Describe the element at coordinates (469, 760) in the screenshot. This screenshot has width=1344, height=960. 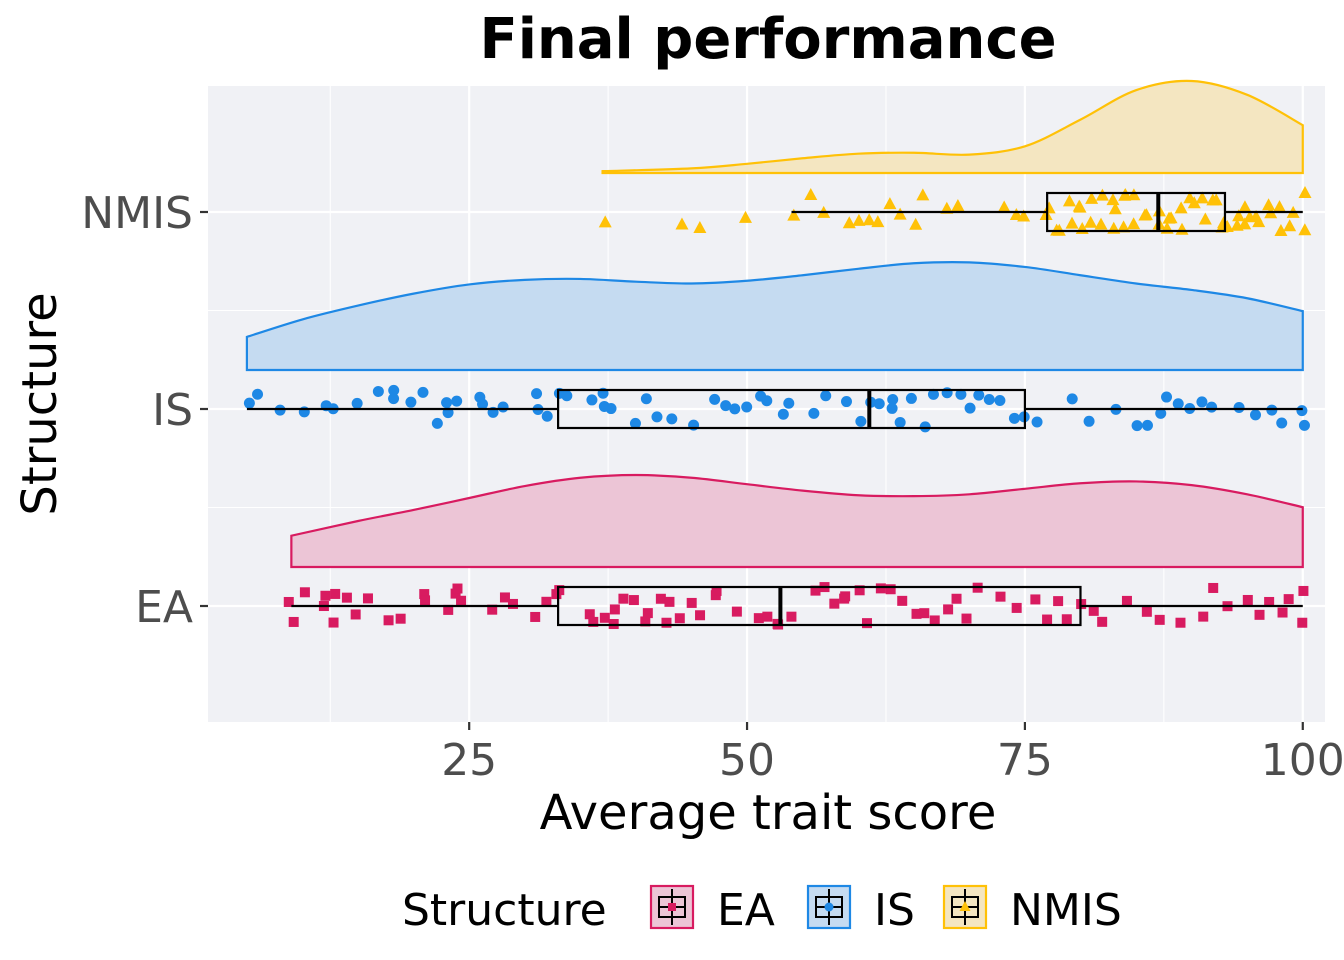
I see `x-tick-label: 25` at that location.